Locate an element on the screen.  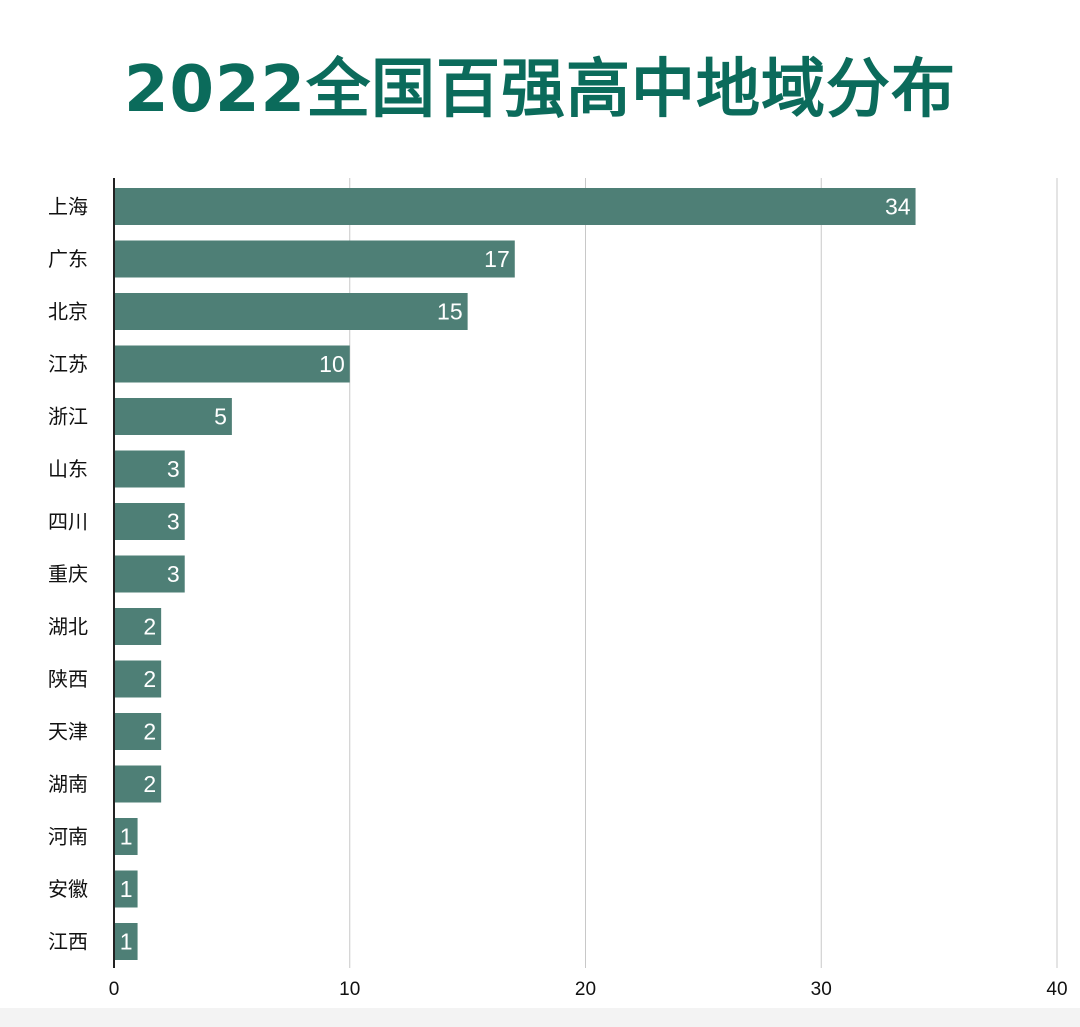
bar-湖南 is located at coordinates (138, 784).